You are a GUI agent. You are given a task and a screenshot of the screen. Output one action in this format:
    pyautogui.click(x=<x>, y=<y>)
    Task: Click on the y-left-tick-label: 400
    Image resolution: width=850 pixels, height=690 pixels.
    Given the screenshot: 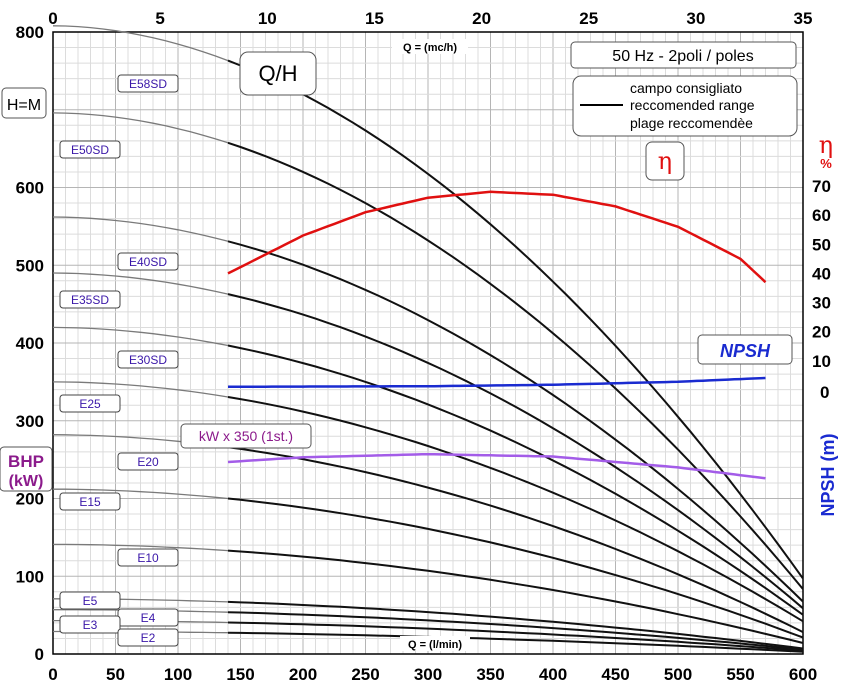 What is the action you would take?
    pyautogui.click(x=30, y=343)
    